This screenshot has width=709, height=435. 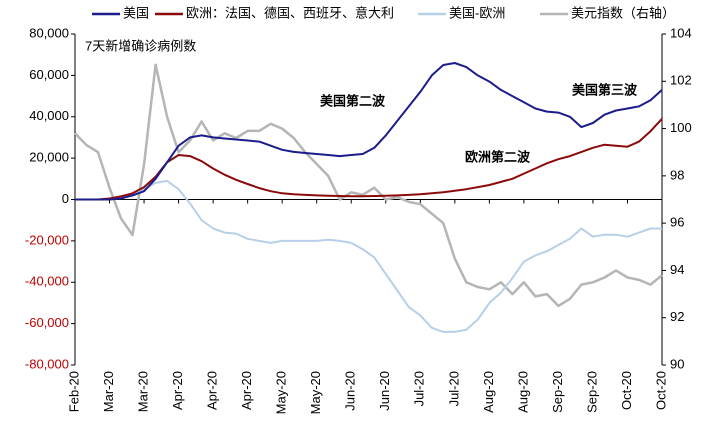 What do you see at coordinates (353, 100) in the screenshot?
I see `annotation: 美国第二波` at bounding box center [353, 100].